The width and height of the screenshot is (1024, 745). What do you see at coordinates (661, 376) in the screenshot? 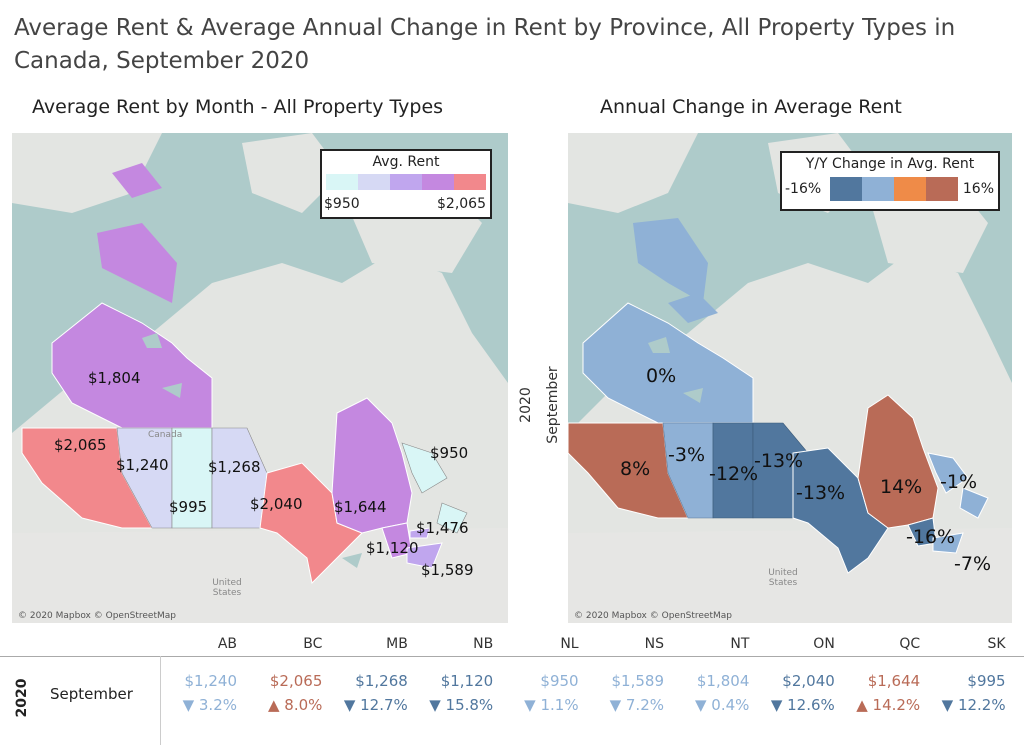
I see `map-label-nt: 0%` at bounding box center [661, 376].